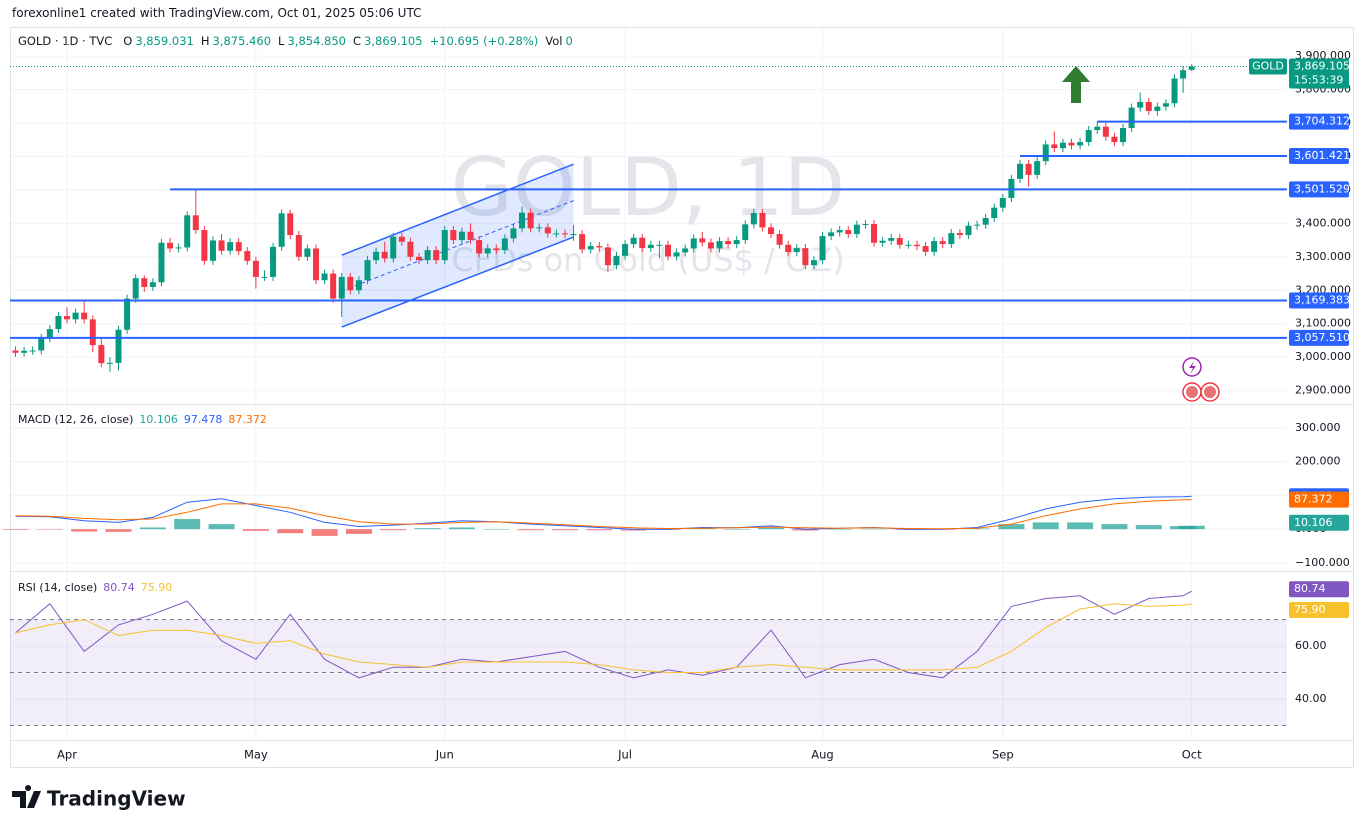 This screenshot has width=1364, height=829. What do you see at coordinates (67, 755) in the screenshot?
I see `x-tick-label: Apr` at bounding box center [67, 755].